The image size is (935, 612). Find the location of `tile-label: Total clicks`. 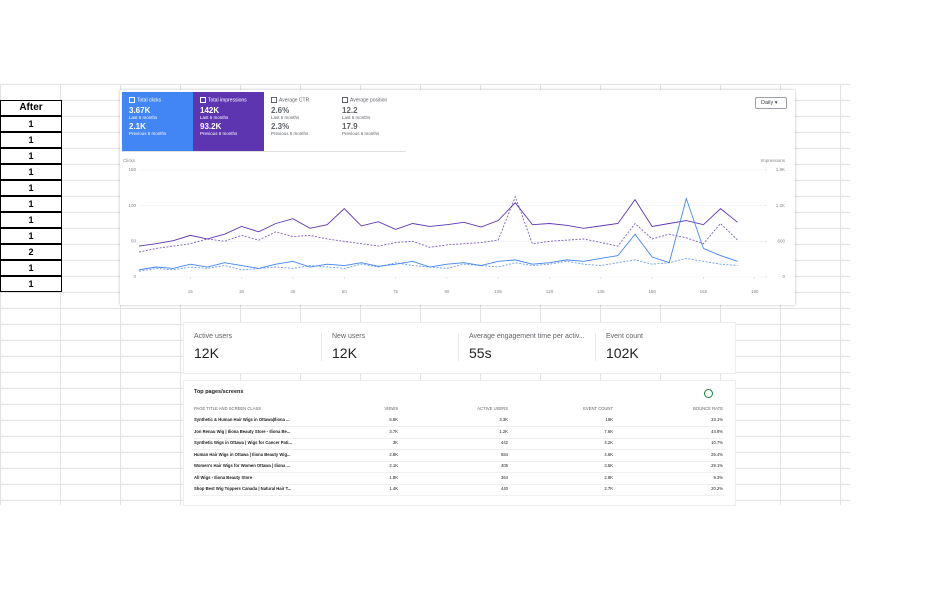

tile-label: Total clicks is located at coordinates (157, 100).